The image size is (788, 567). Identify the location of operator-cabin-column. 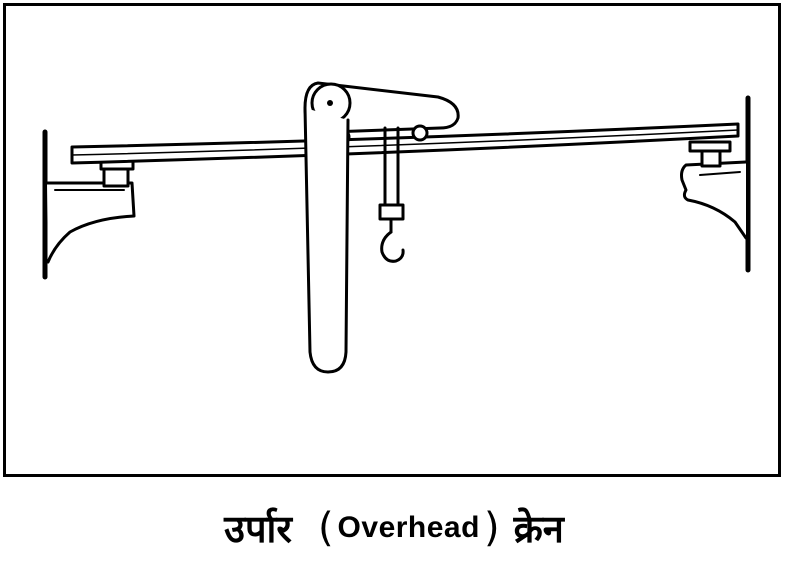
(326, 240).